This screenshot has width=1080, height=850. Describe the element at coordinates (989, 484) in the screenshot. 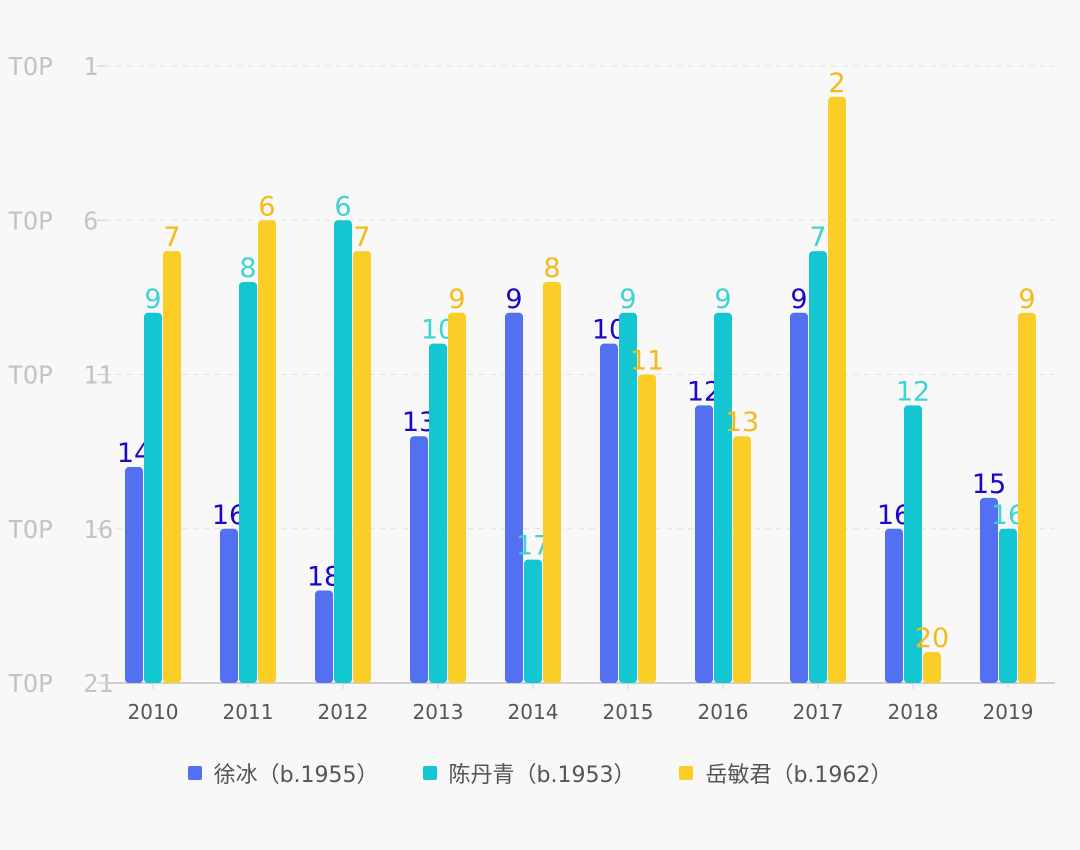

I see `data-label-2019-series-0: 15` at that location.